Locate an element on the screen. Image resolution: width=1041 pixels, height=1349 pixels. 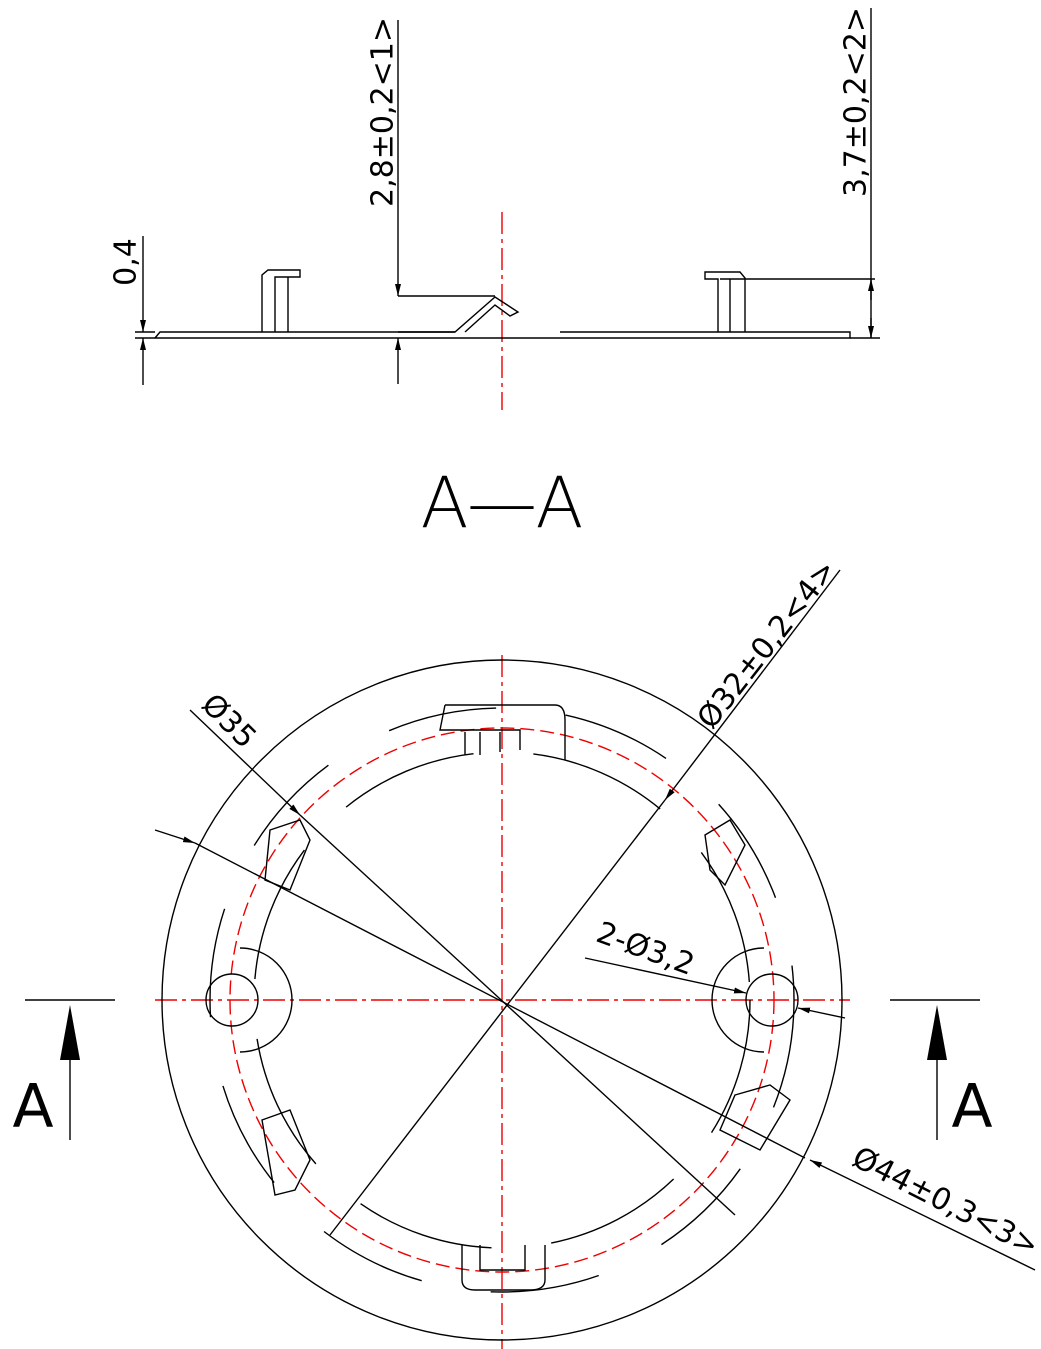
dim-label: Ø44±0,3<3> is located at coordinates (944, 1202).